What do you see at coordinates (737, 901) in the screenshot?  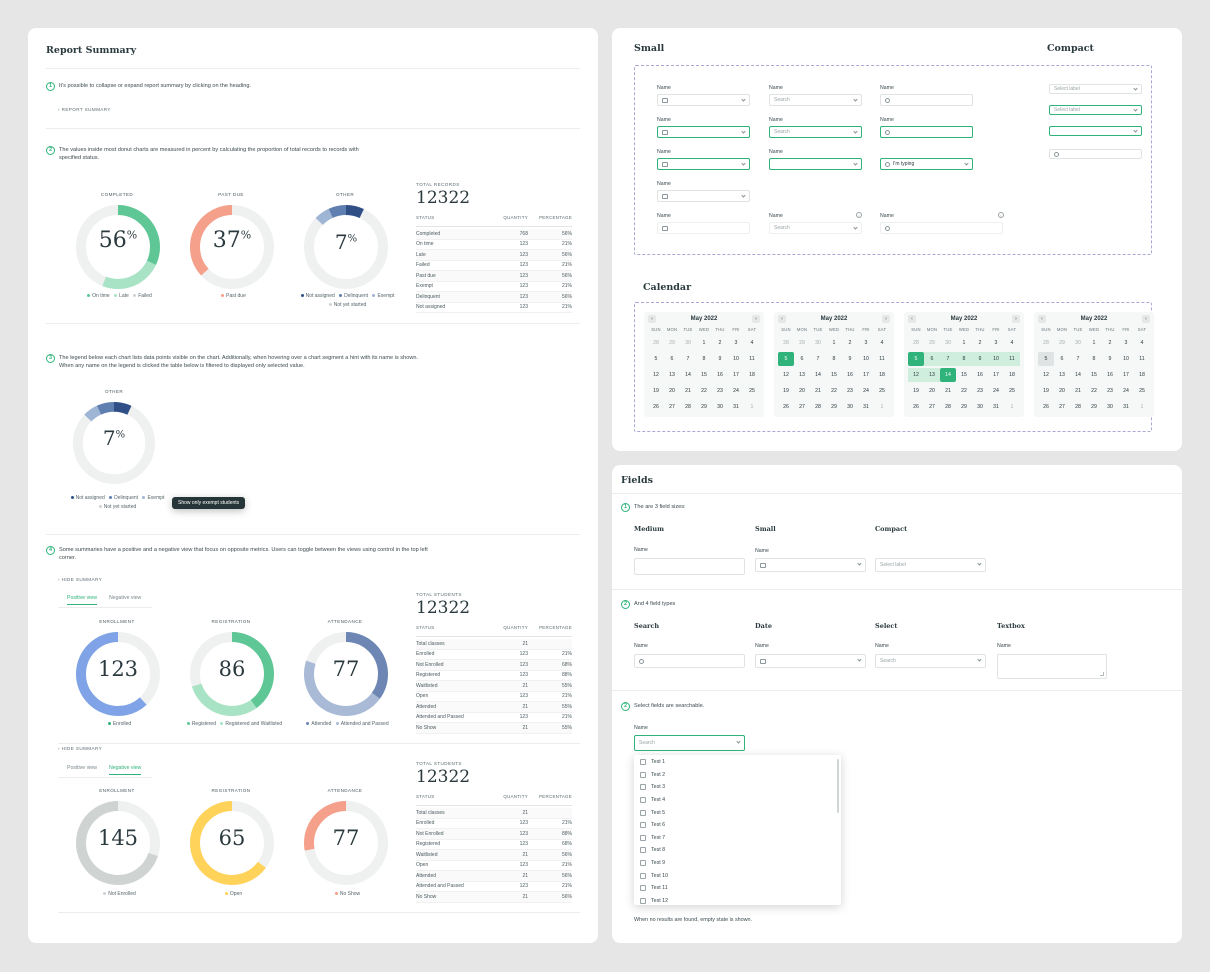 I see `dropdown-option: Test 12` at bounding box center [737, 901].